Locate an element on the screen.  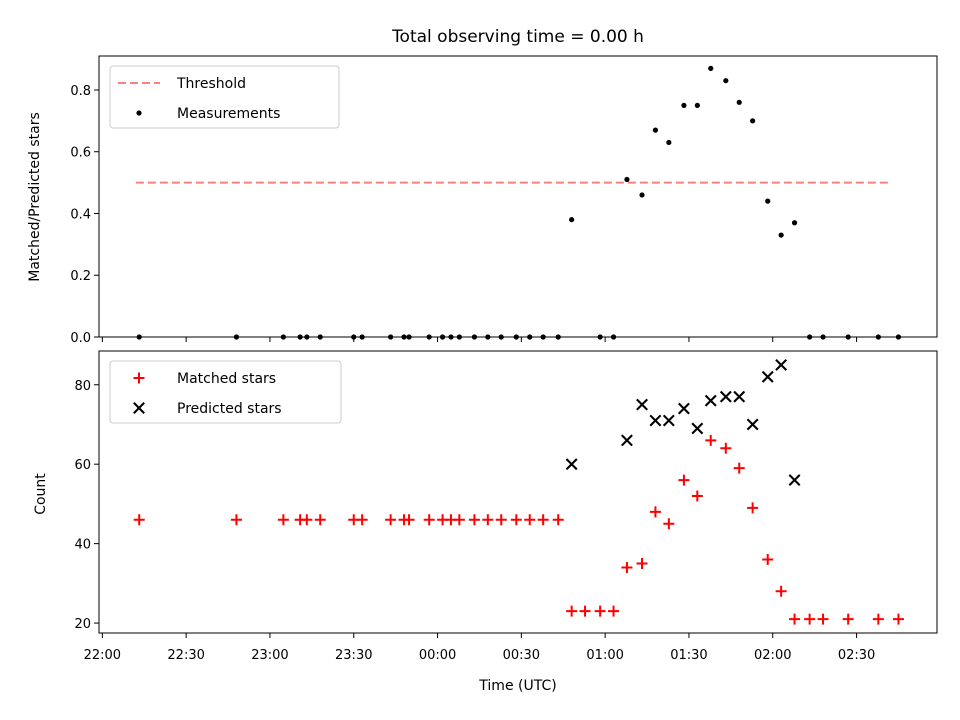
bottom-y-tick-label: 40 is located at coordinates (82, 545).